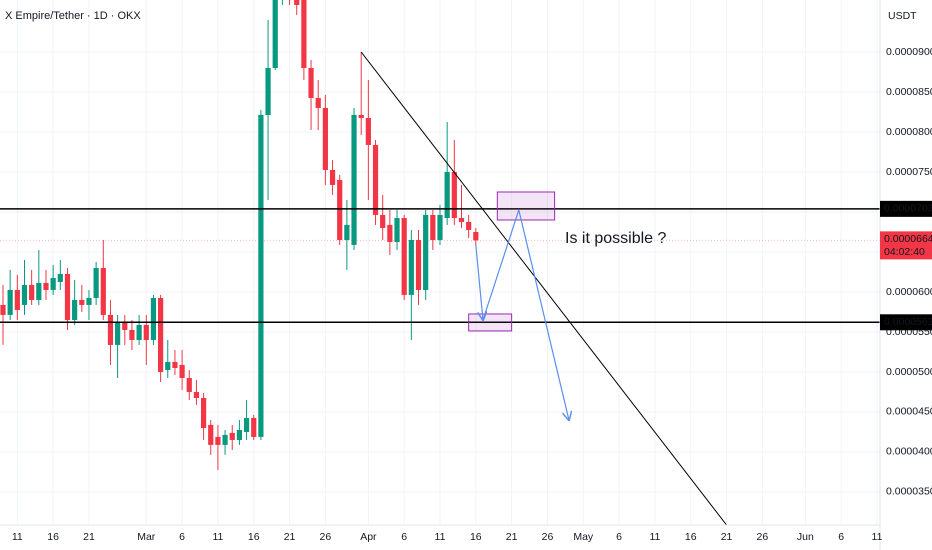 The width and height of the screenshot is (932, 550). What do you see at coordinates (904, 252) in the screenshot?
I see `countdown-label: 04:02:40` at bounding box center [904, 252].